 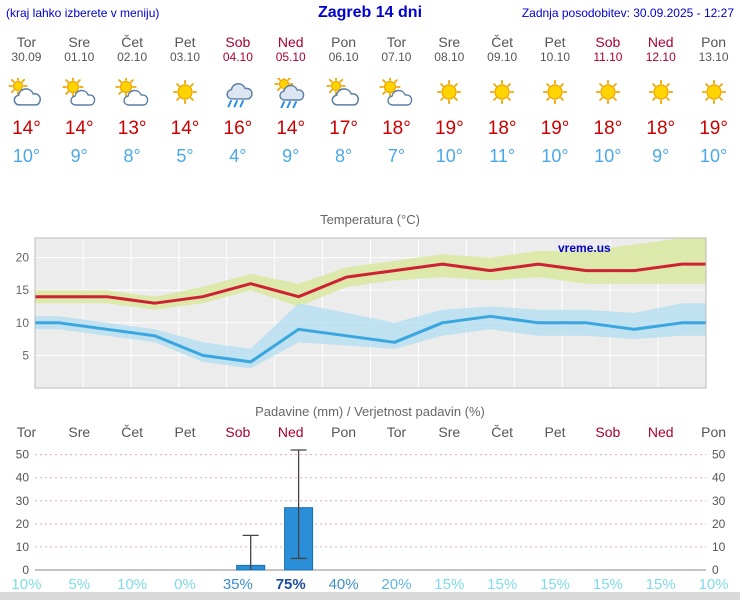 I want to click on day-name-label: Sob, so click(x=608, y=42).